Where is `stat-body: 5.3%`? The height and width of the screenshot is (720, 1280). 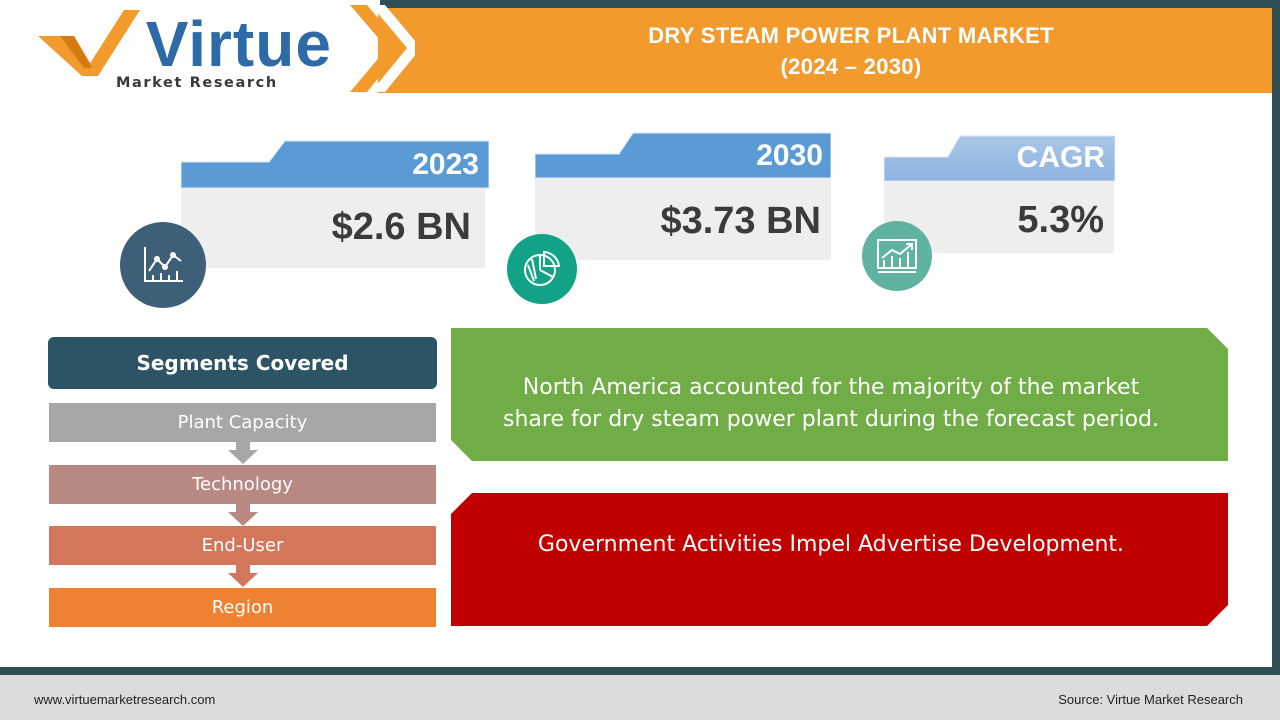 stat-body: 5.3% is located at coordinates (999, 217).